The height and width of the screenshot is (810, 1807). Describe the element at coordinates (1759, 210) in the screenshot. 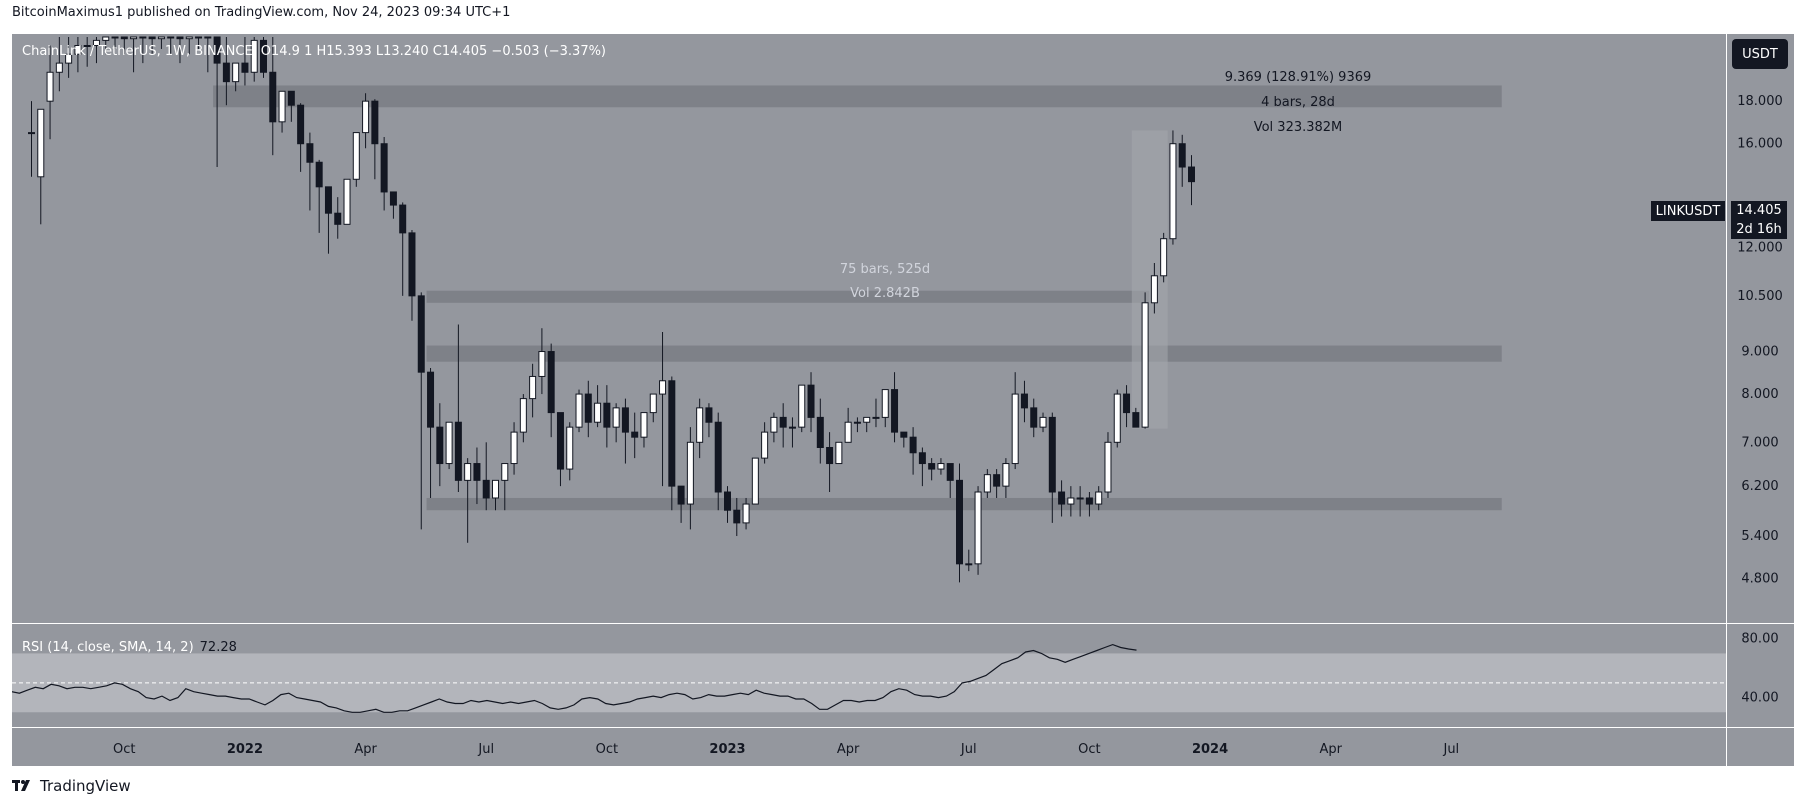

I see `last-price: 14.405` at that location.